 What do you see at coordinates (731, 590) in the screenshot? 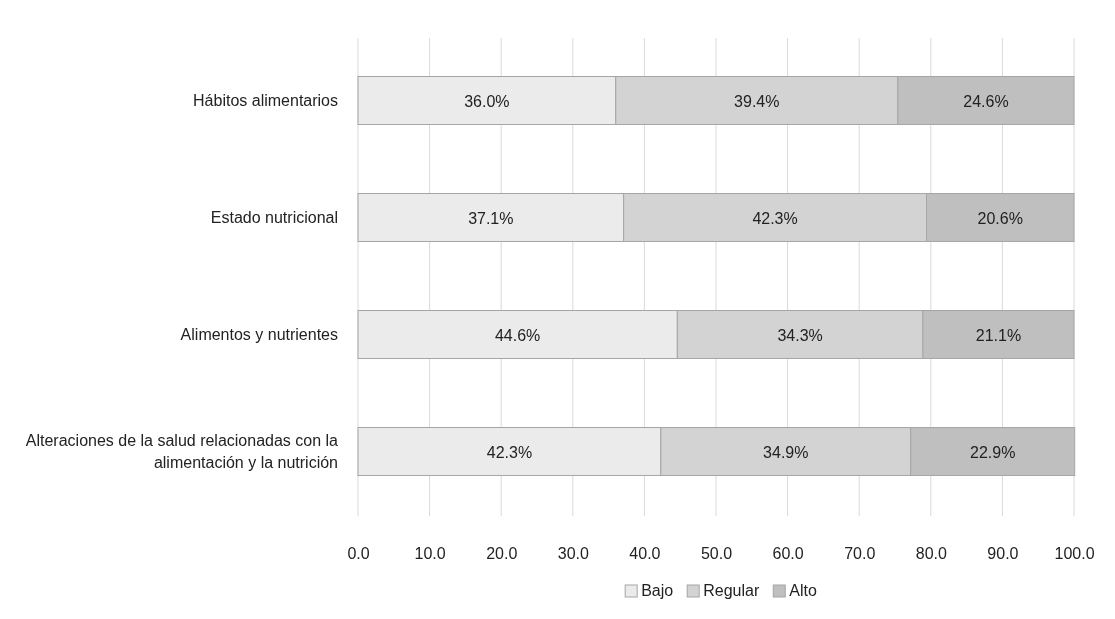
I see `legend-label: Regular` at bounding box center [731, 590].